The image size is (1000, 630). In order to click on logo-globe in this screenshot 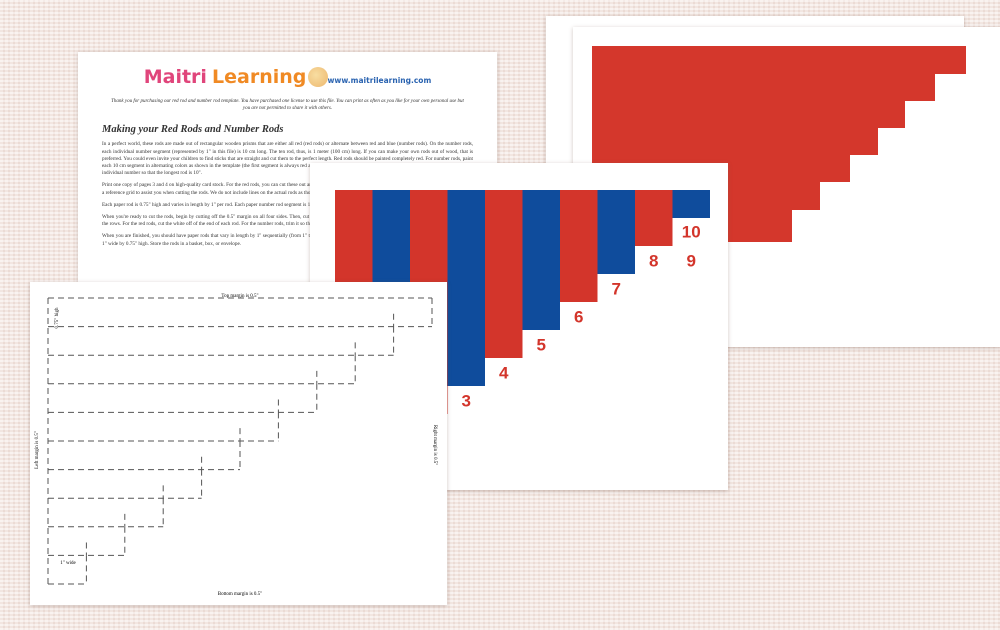, I will do `click(318, 77)`.